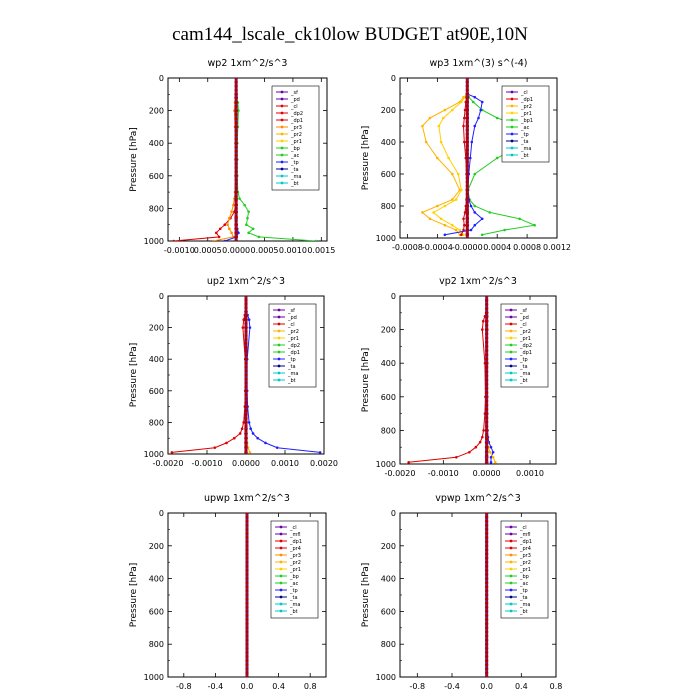  What do you see at coordinates (478, 498) in the screenshot?
I see `panel-title: vpwp 1xm^2/s^3` at bounding box center [478, 498].